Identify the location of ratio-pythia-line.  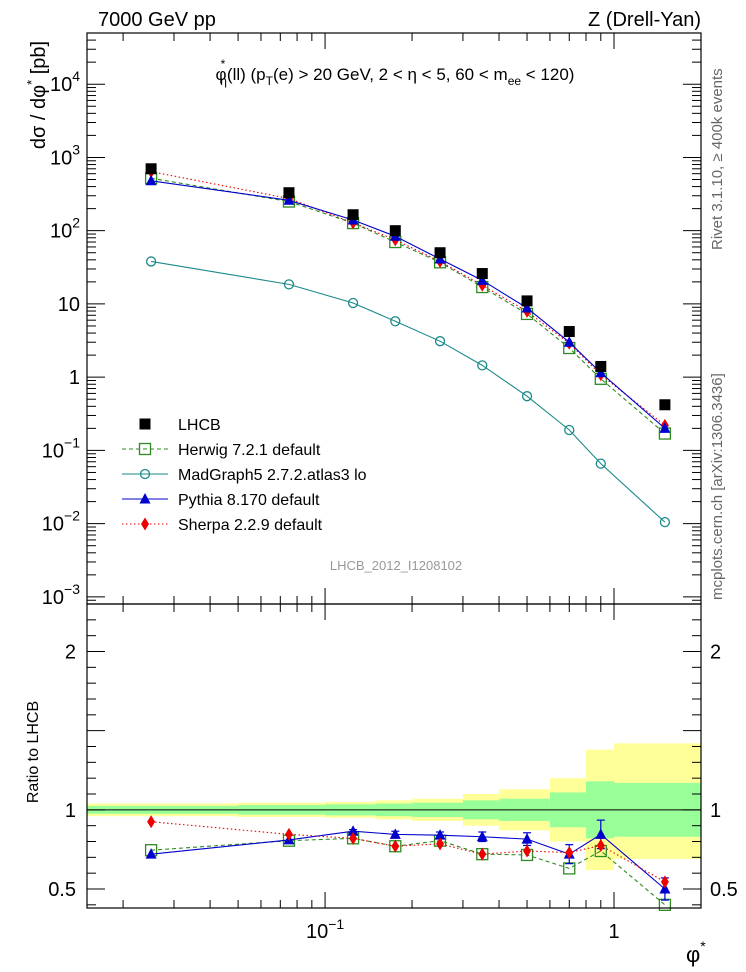
(408, 860).